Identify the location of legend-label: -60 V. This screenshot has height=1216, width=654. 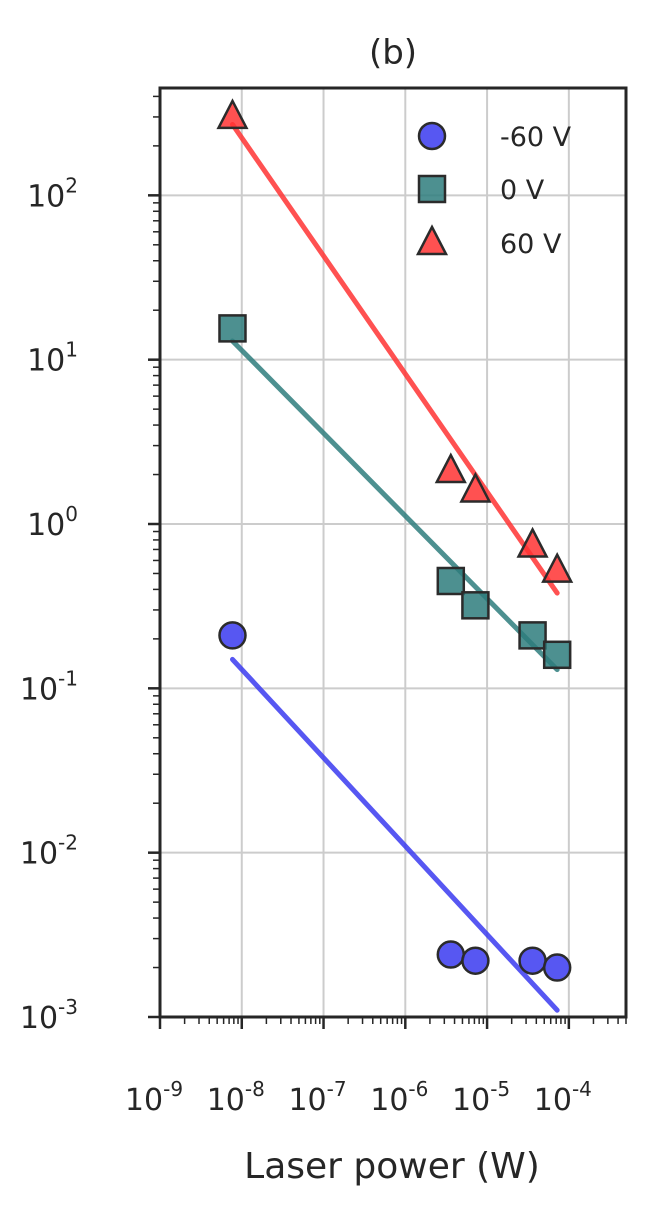
(536, 137).